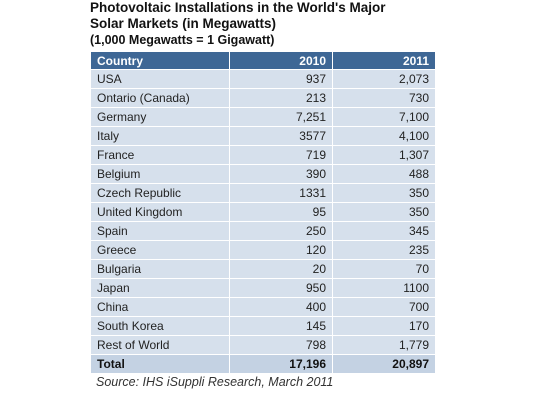 The image size is (533, 400). I want to click on country-cell: South Korea, so click(160, 326).